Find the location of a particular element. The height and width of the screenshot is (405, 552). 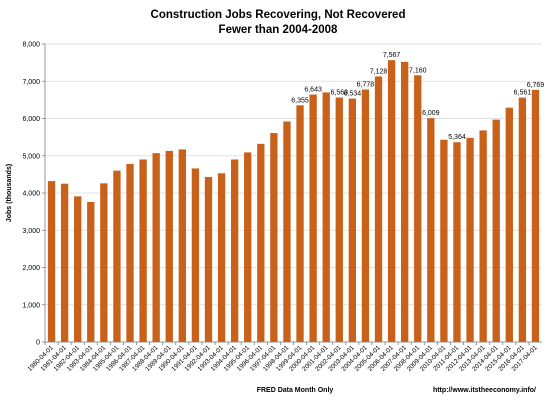

y-tick-label: 6,000 is located at coordinates (31, 119).